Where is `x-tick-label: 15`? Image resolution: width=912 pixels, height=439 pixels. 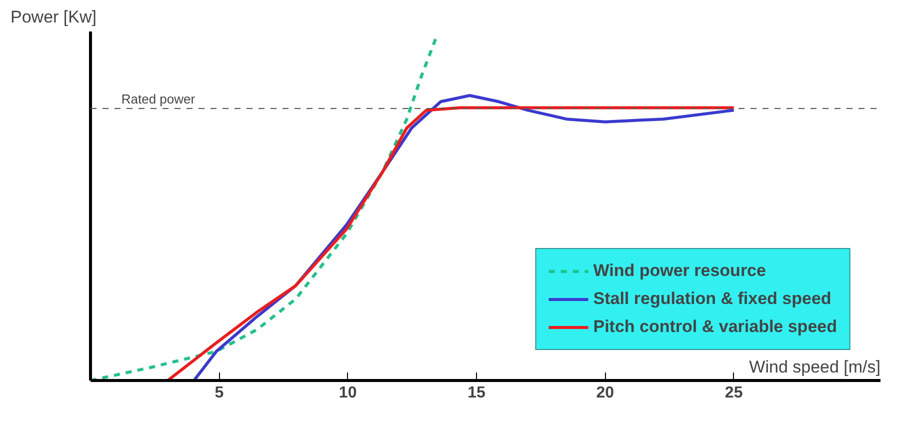 x-tick-label: 15 is located at coordinates (477, 393).